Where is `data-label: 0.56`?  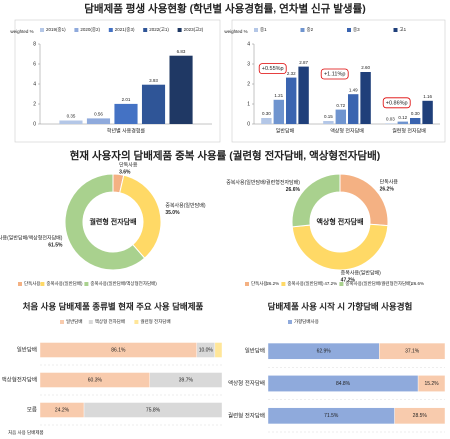
data-label: 0.56 is located at coordinates (98, 114).